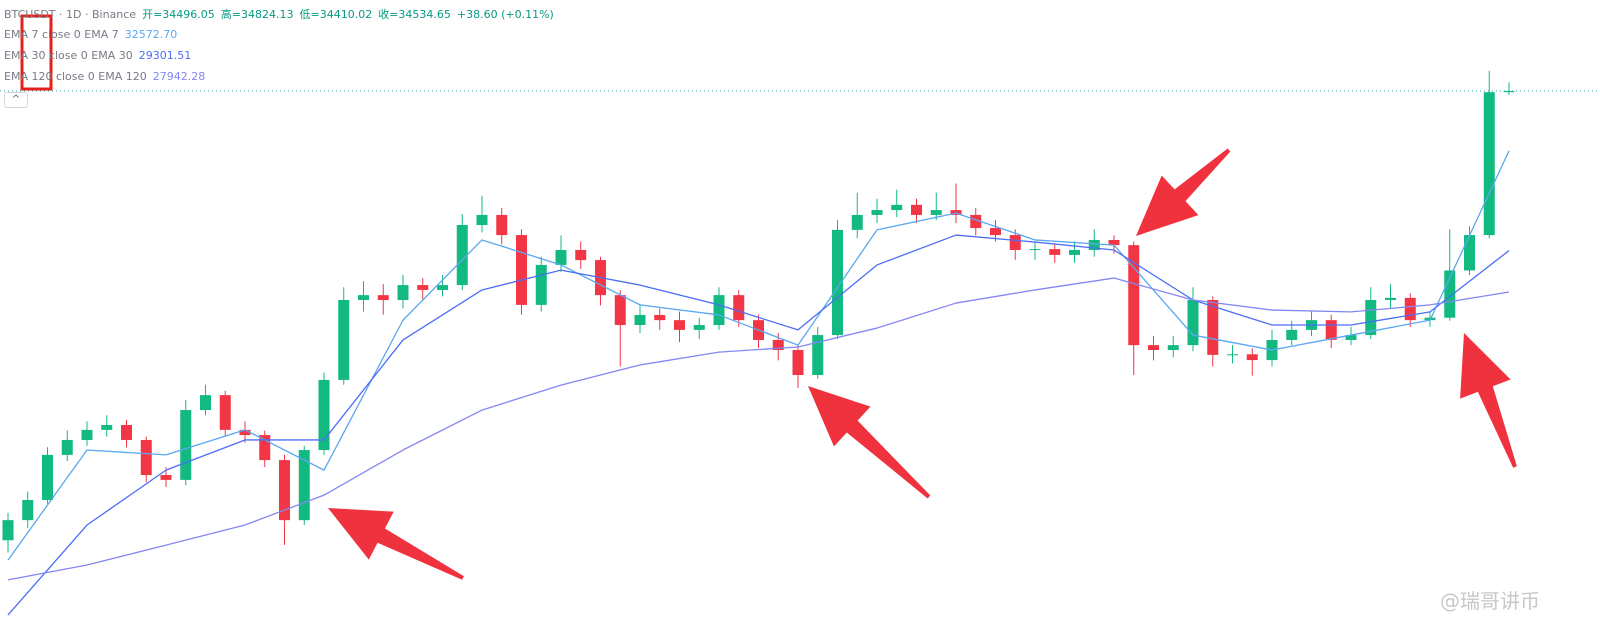  I want to click on watermark: @瑞哥讲币, so click(1490, 601).